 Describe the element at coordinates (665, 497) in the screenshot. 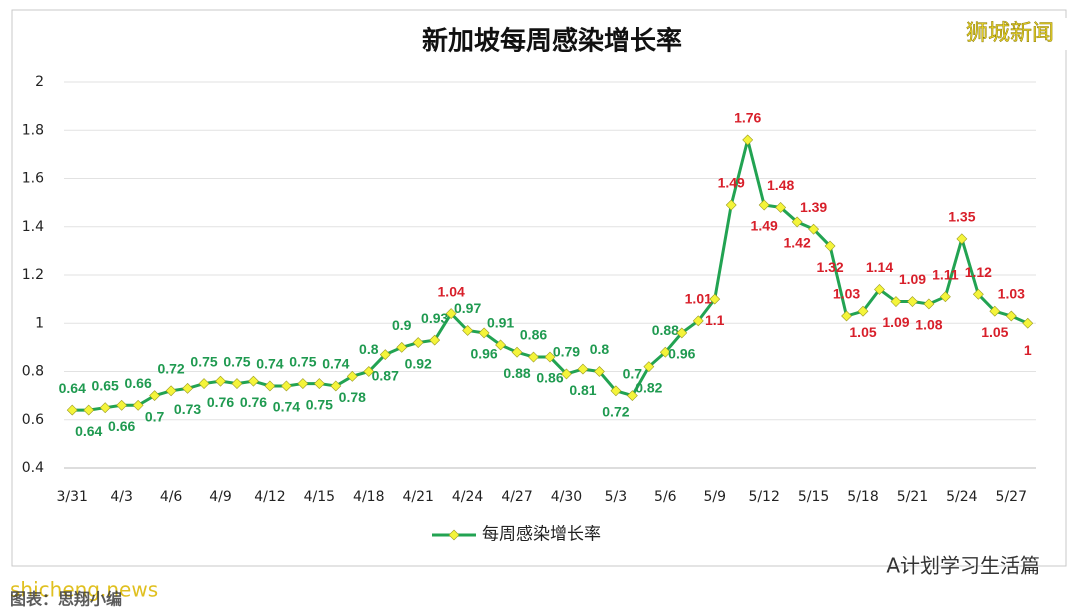

I see `x-tick-label: 5/6` at that location.